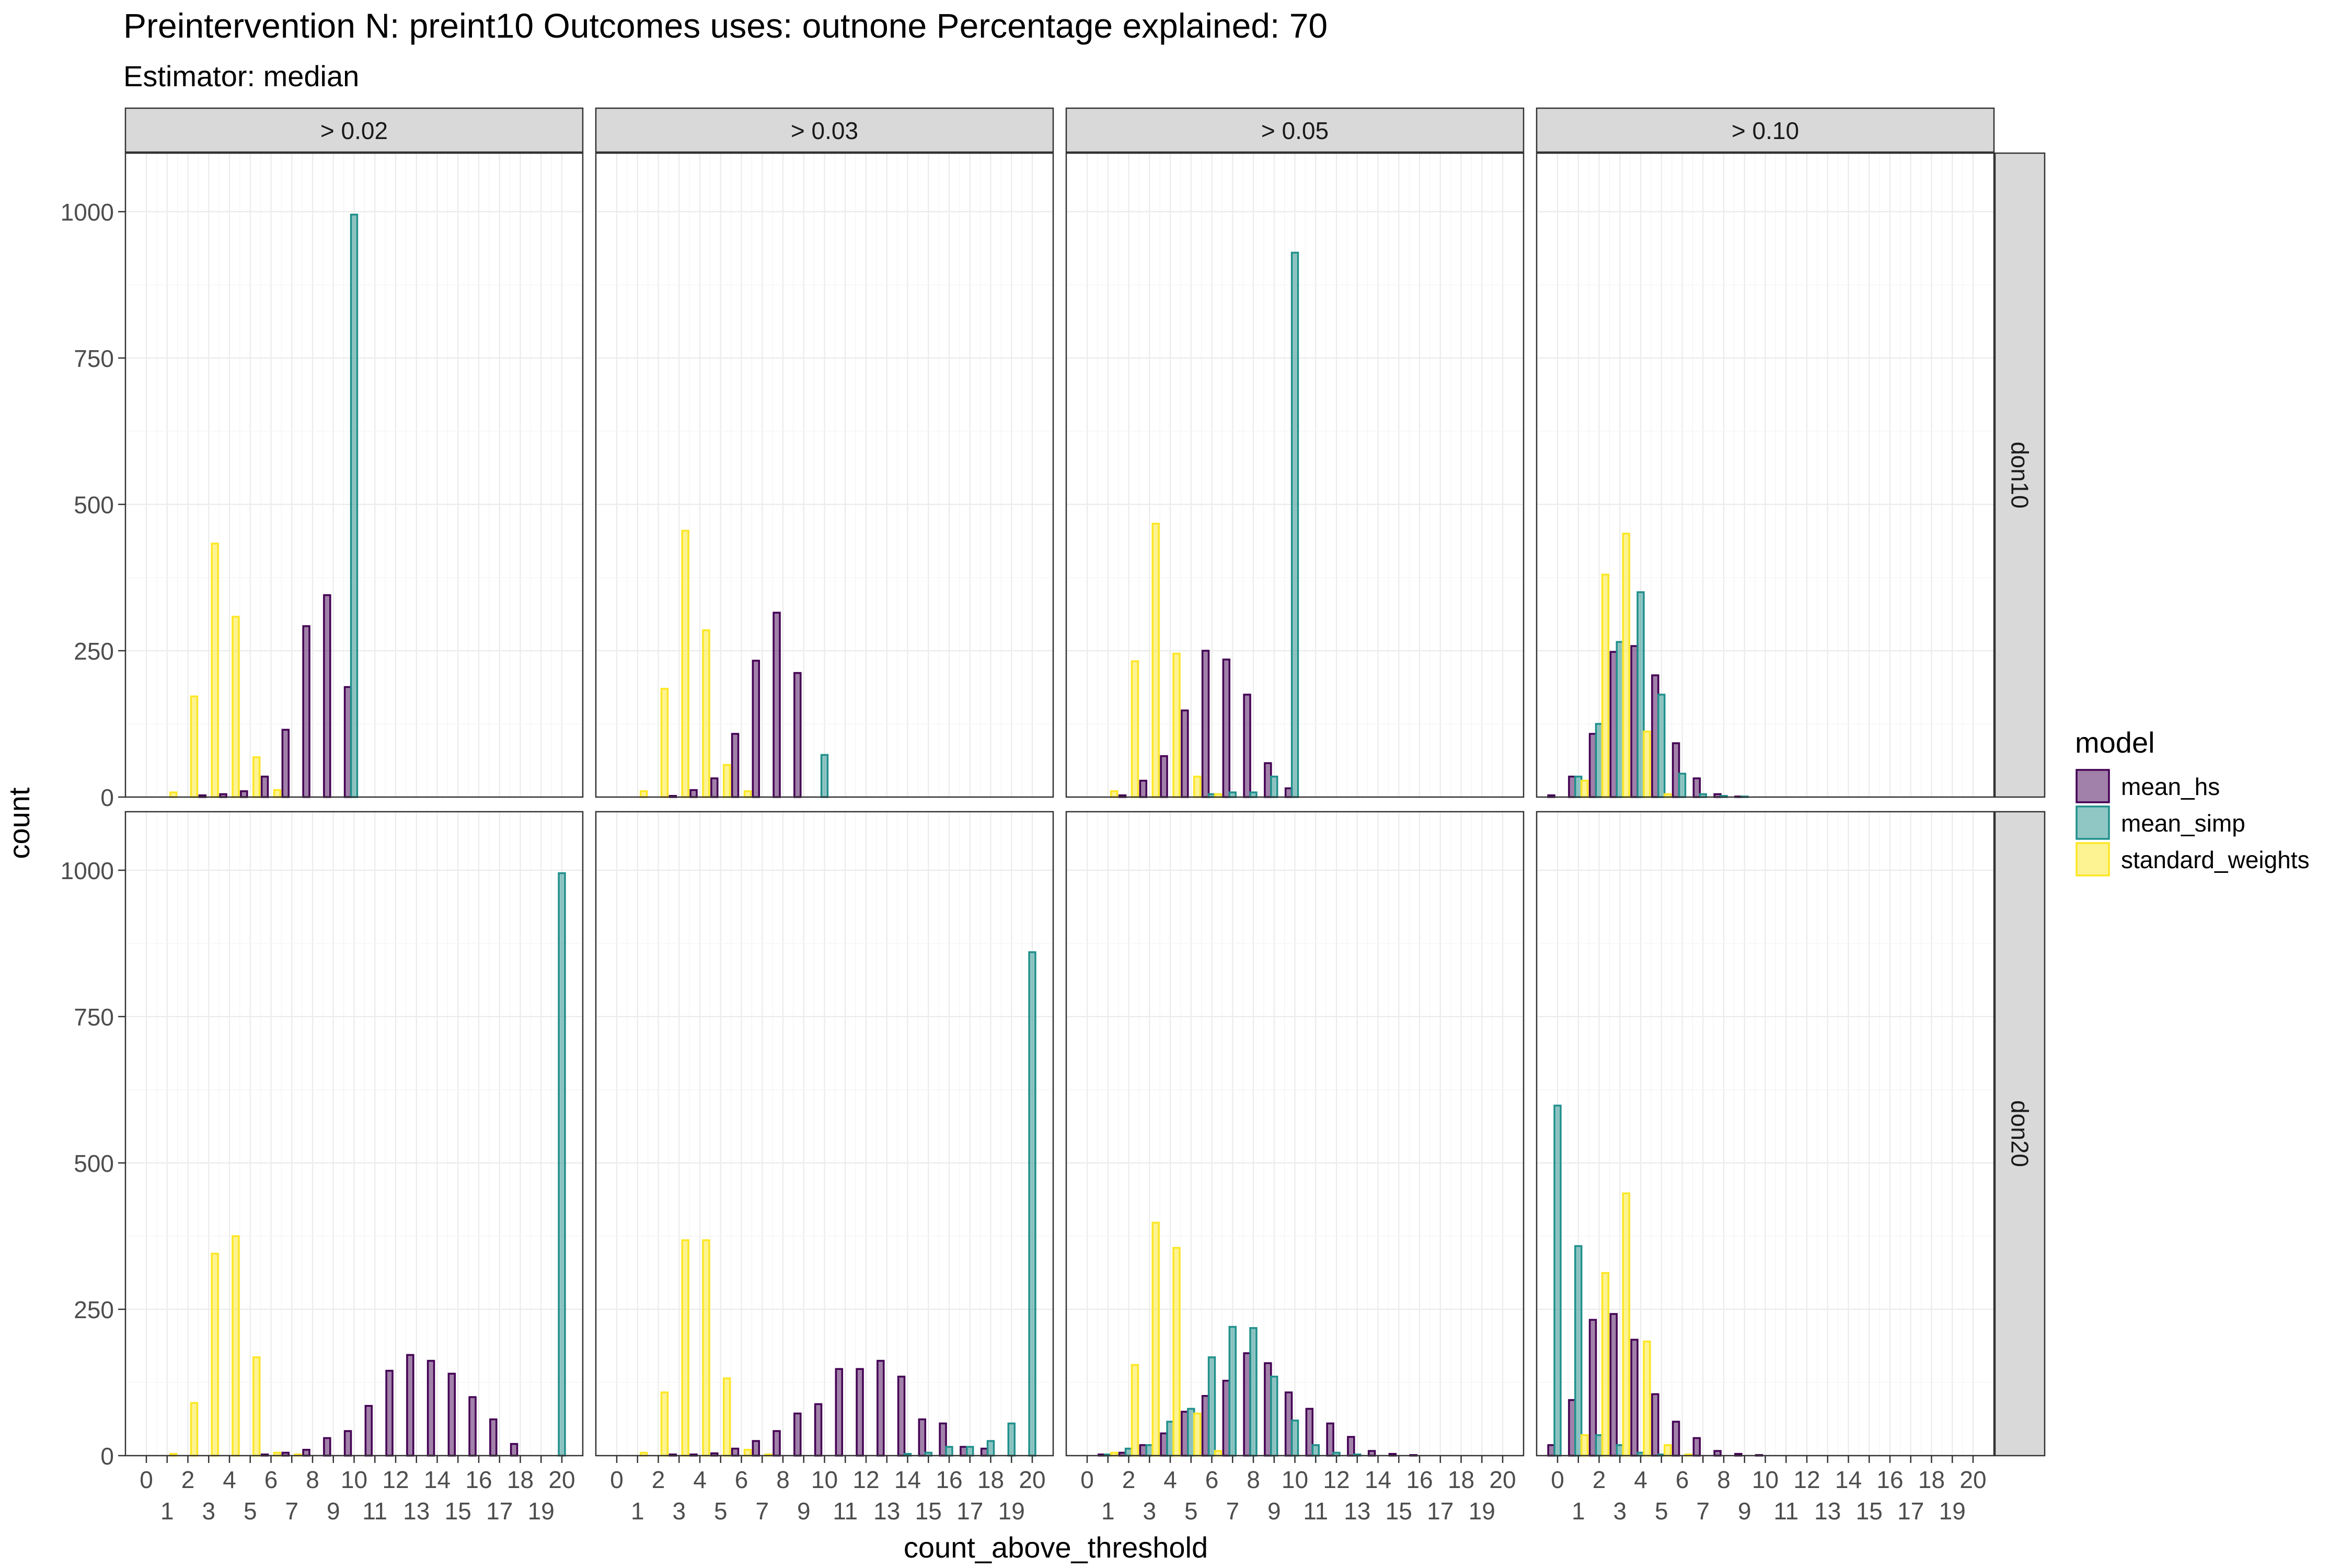 The height and width of the screenshot is (1568, 2352). What do you see at coordinates (416, 1511) in the screenshot?
I see `x-tick-label: 13` at bounding box center [416, 1511].